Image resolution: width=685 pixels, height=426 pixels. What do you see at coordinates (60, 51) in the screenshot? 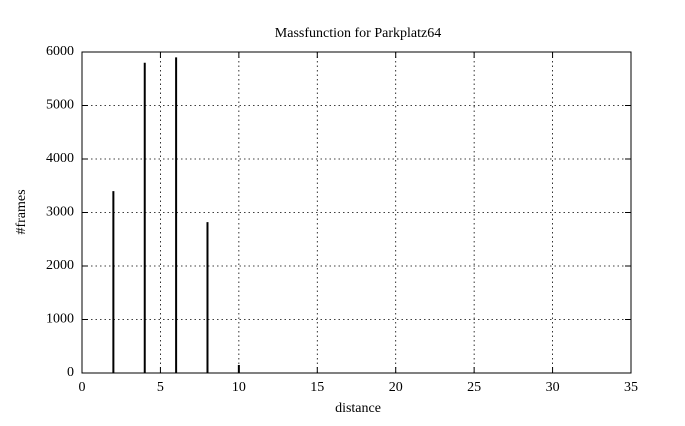
I see `y-tick-label: 6000` at bounding box center [60, 51].